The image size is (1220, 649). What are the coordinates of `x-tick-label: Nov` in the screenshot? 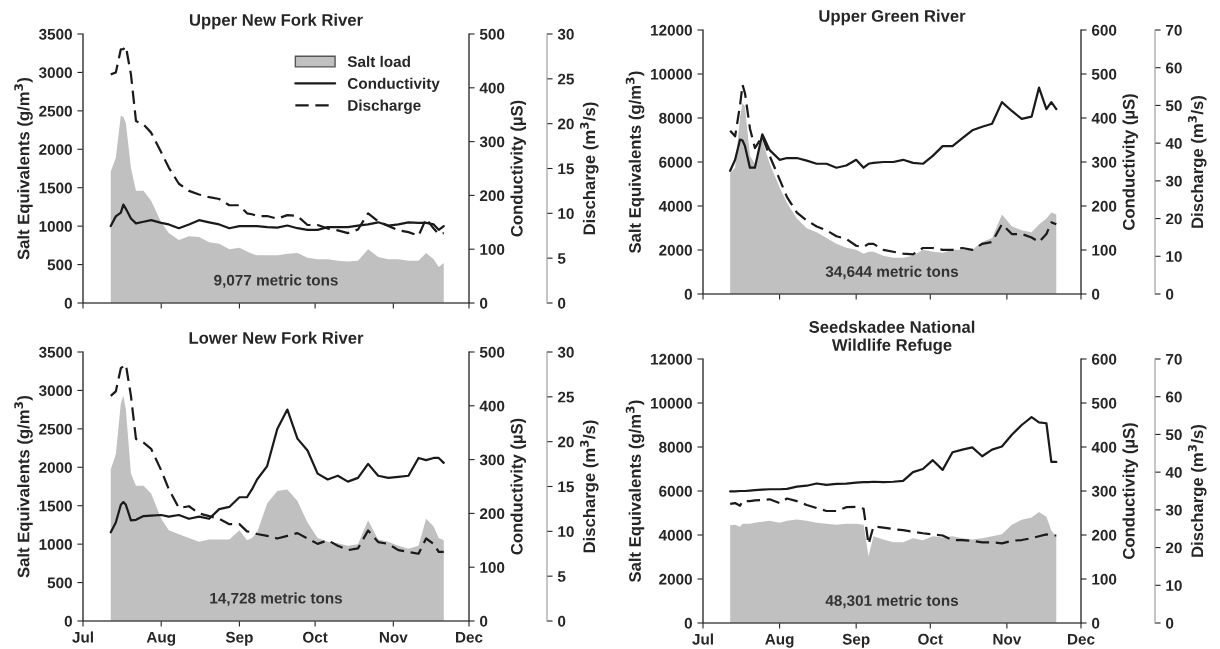 It's located at (1007, 639).